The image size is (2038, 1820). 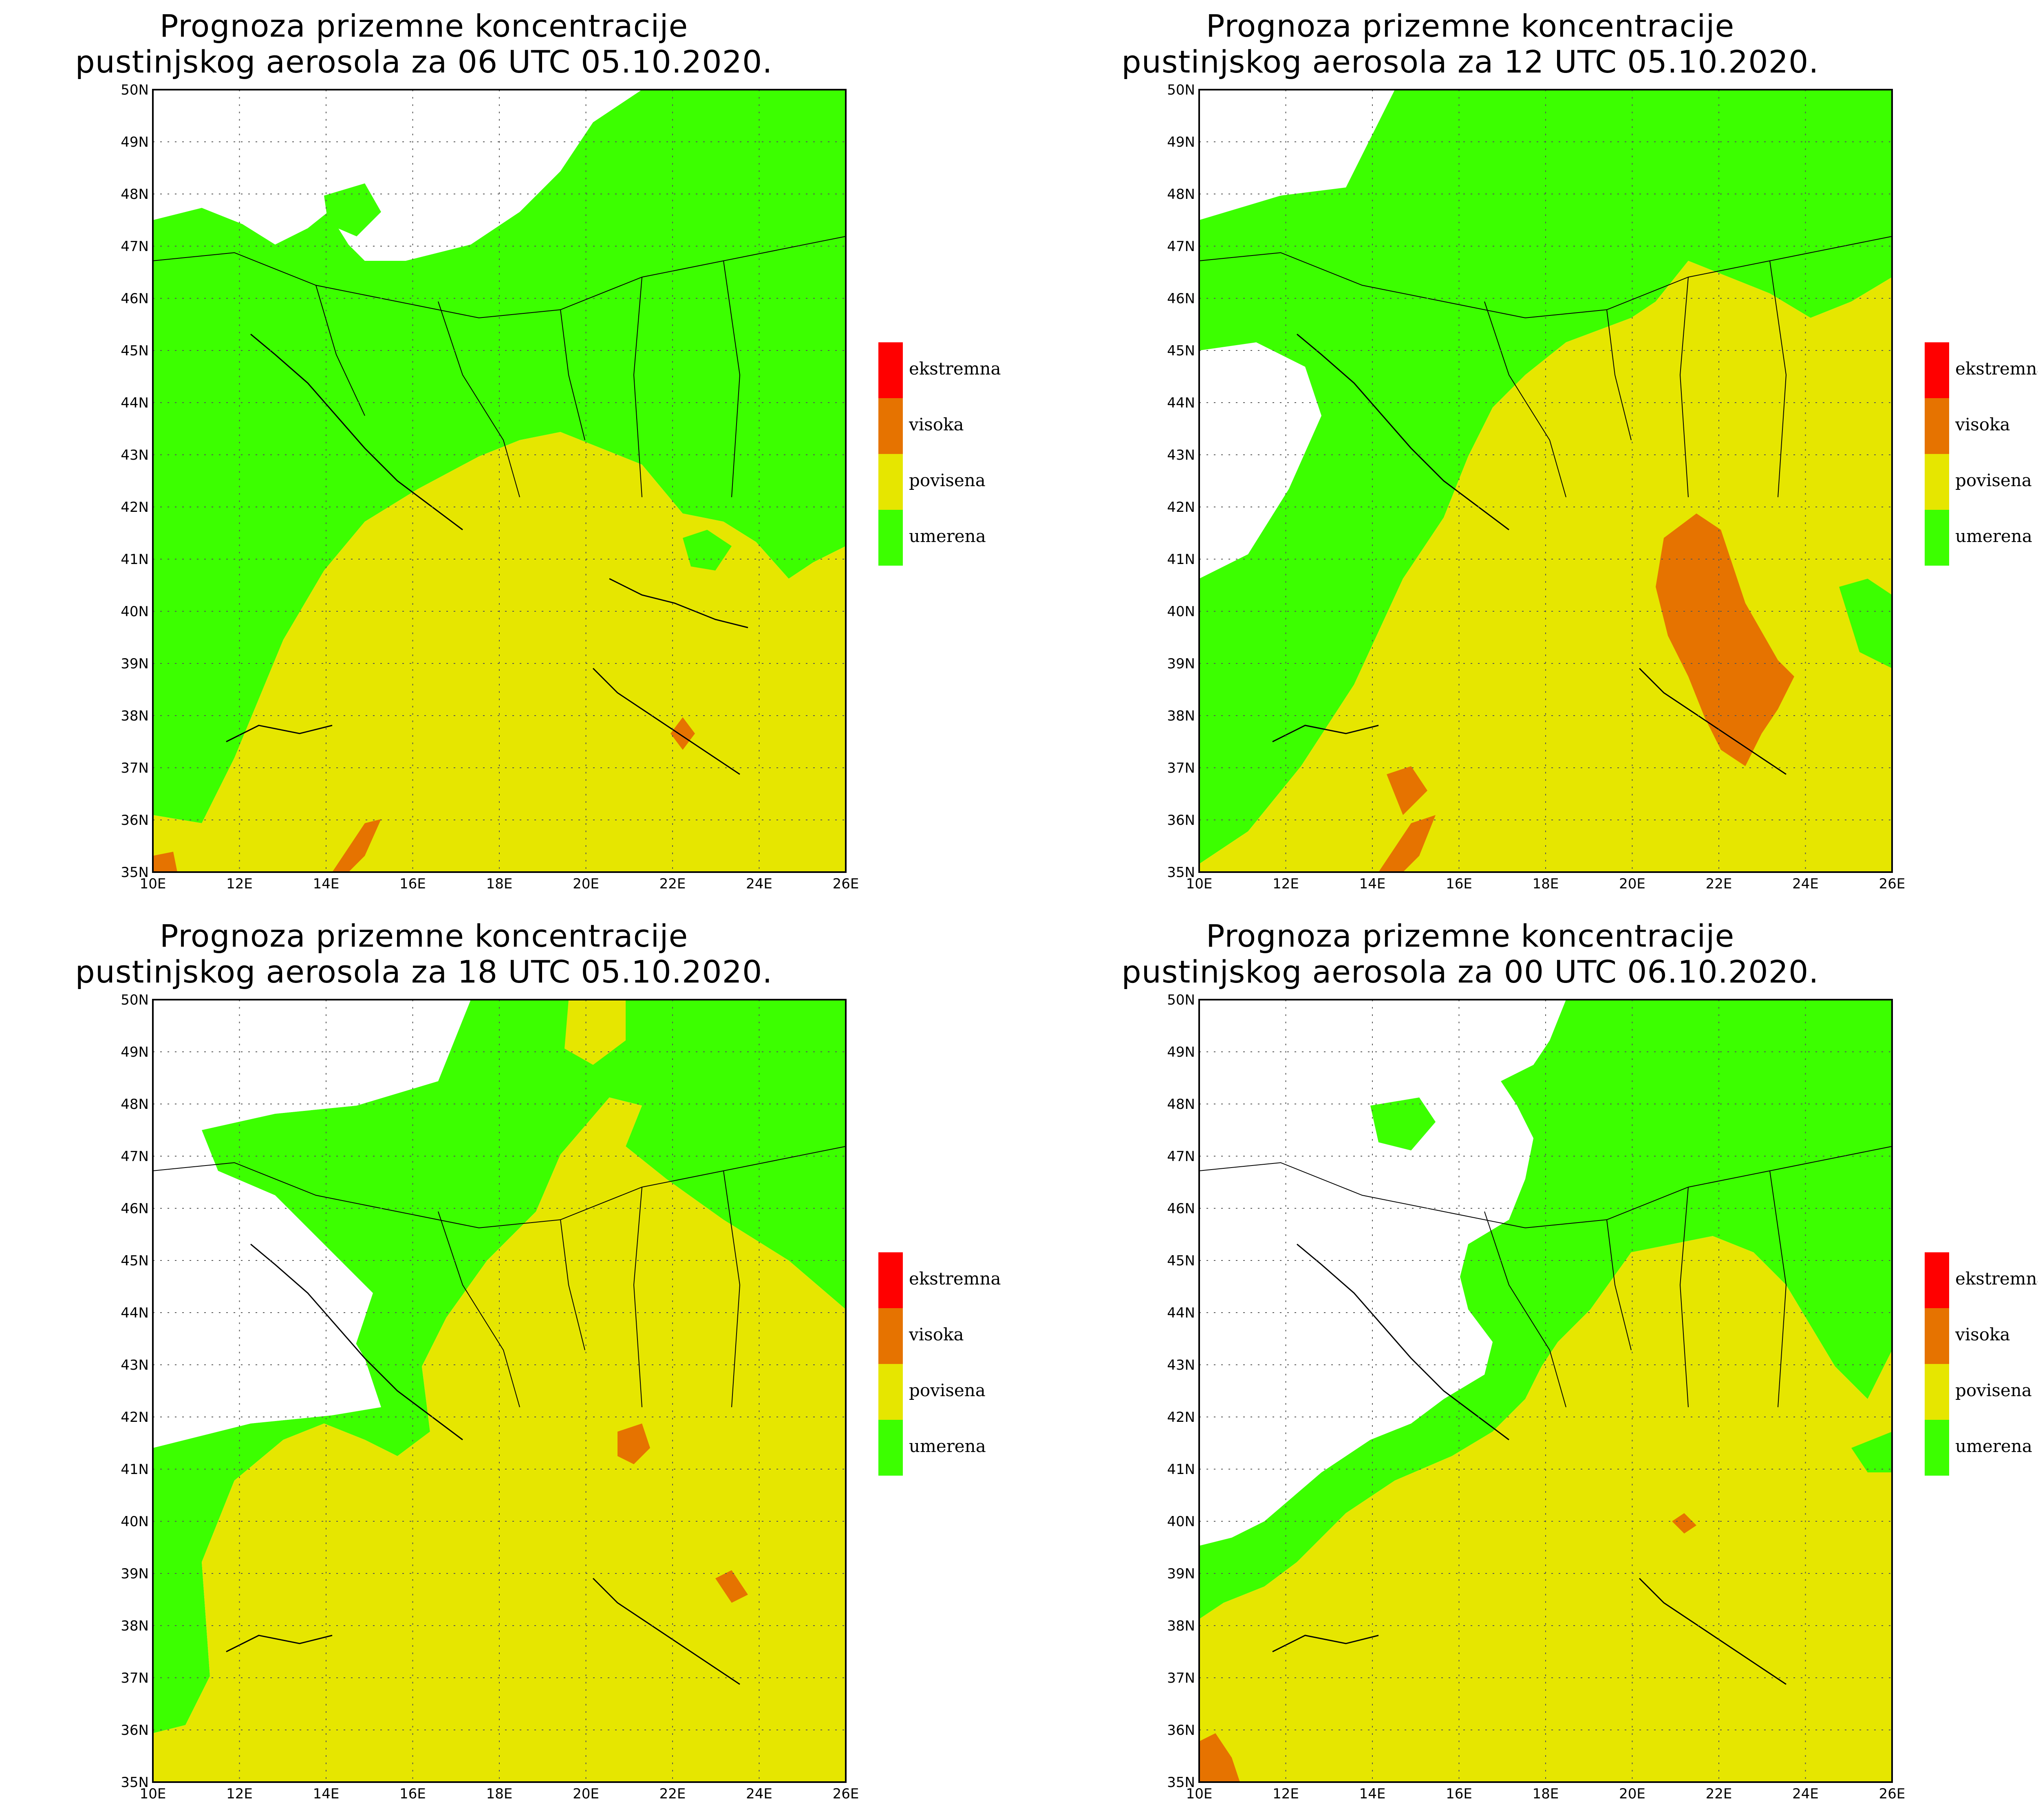 I want to click on umerena-region, so click(x=1546, y=477).